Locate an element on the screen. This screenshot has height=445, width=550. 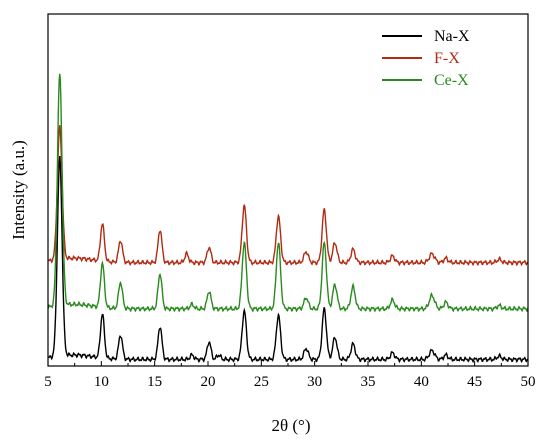
legend-label: F-X is located at coordinates (447, 58).